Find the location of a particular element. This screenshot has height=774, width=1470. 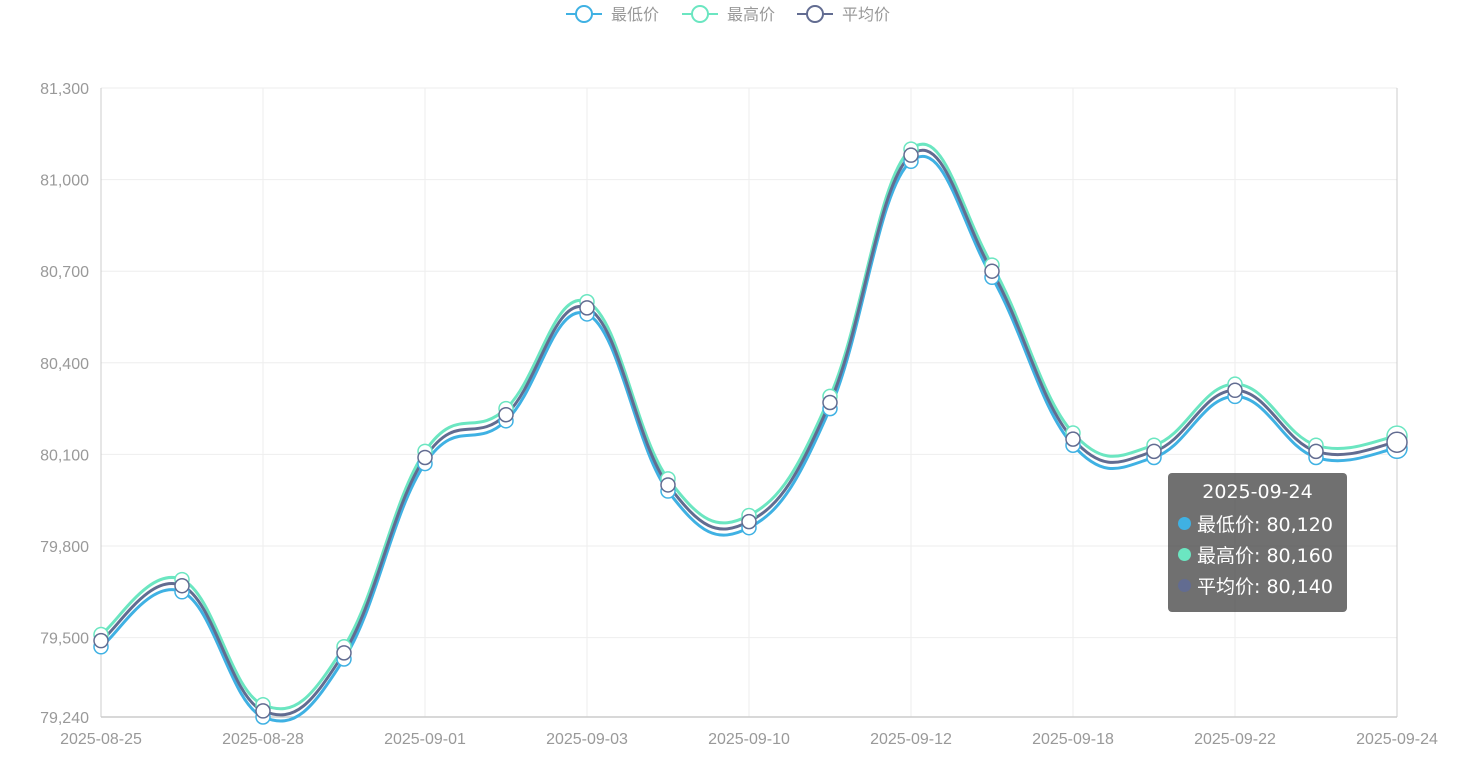

tooltip-low: 最低价: 80,120 is located at coordinates (1265, 525).